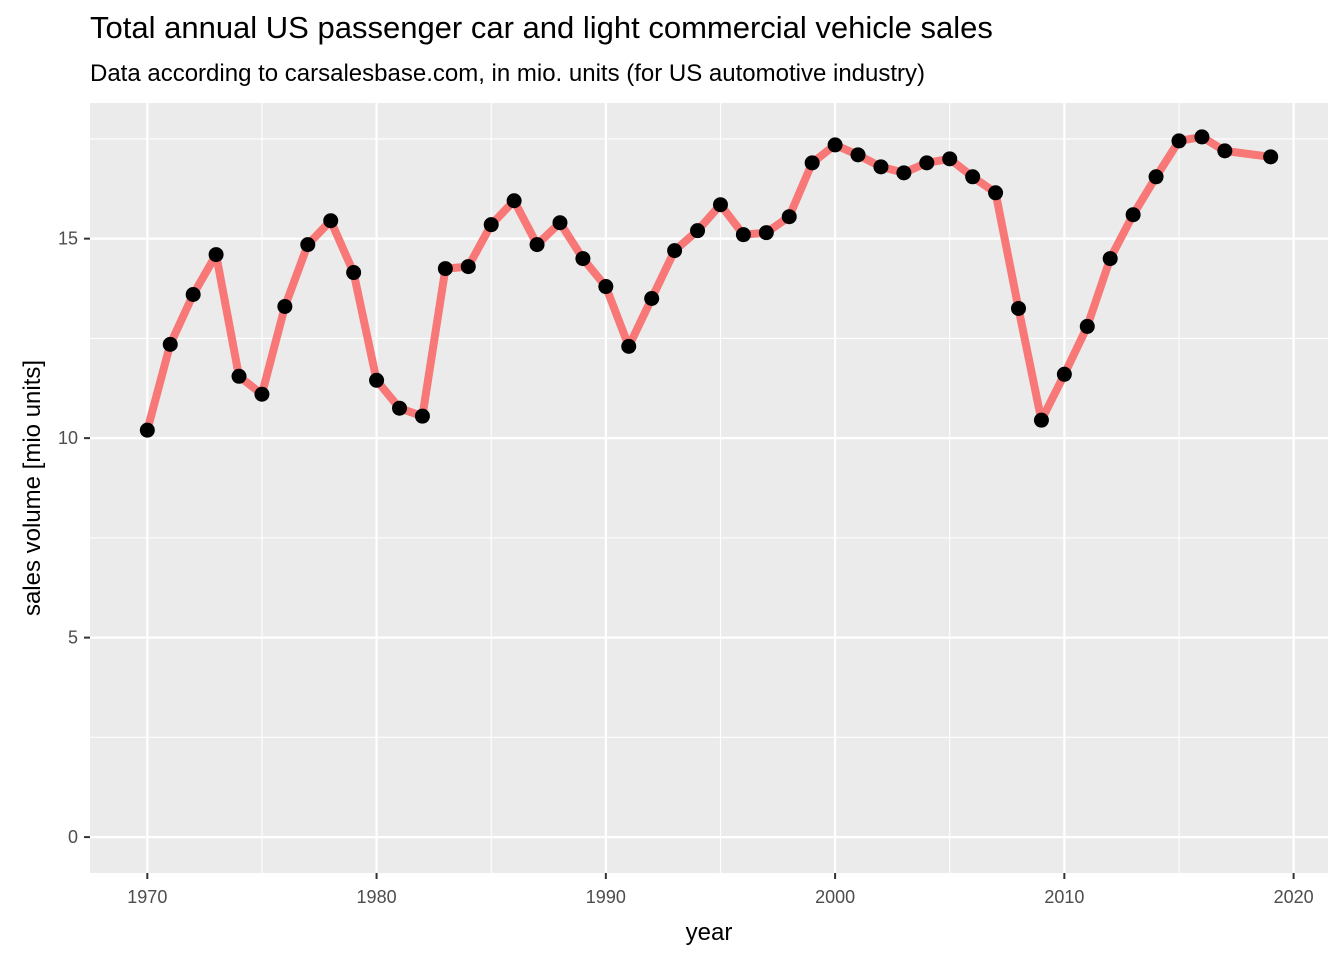 The image size is (1344, 960). I want to click on x-tick-label: 2000, so click(835, 897).